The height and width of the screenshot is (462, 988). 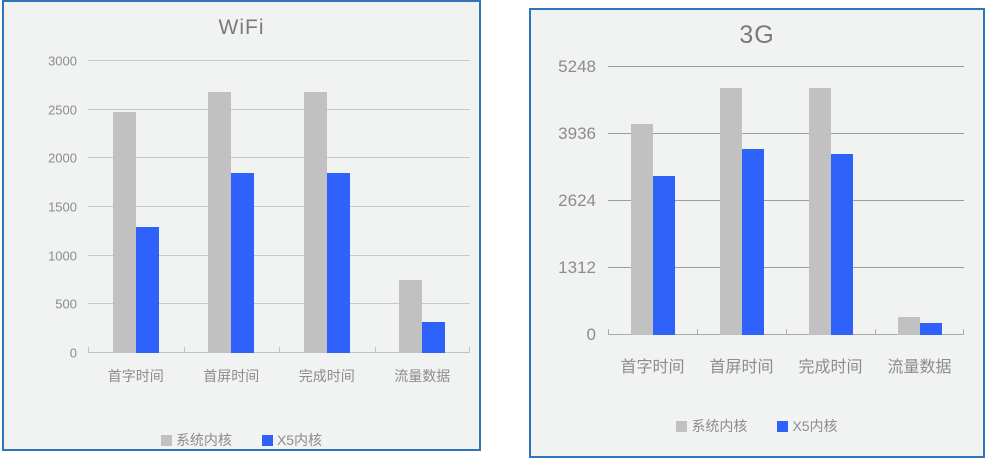 What do you see at coordinates (62, 110) in the screenshot?
I see `y-tick-label: 2500` at bounding box center [62, 110].